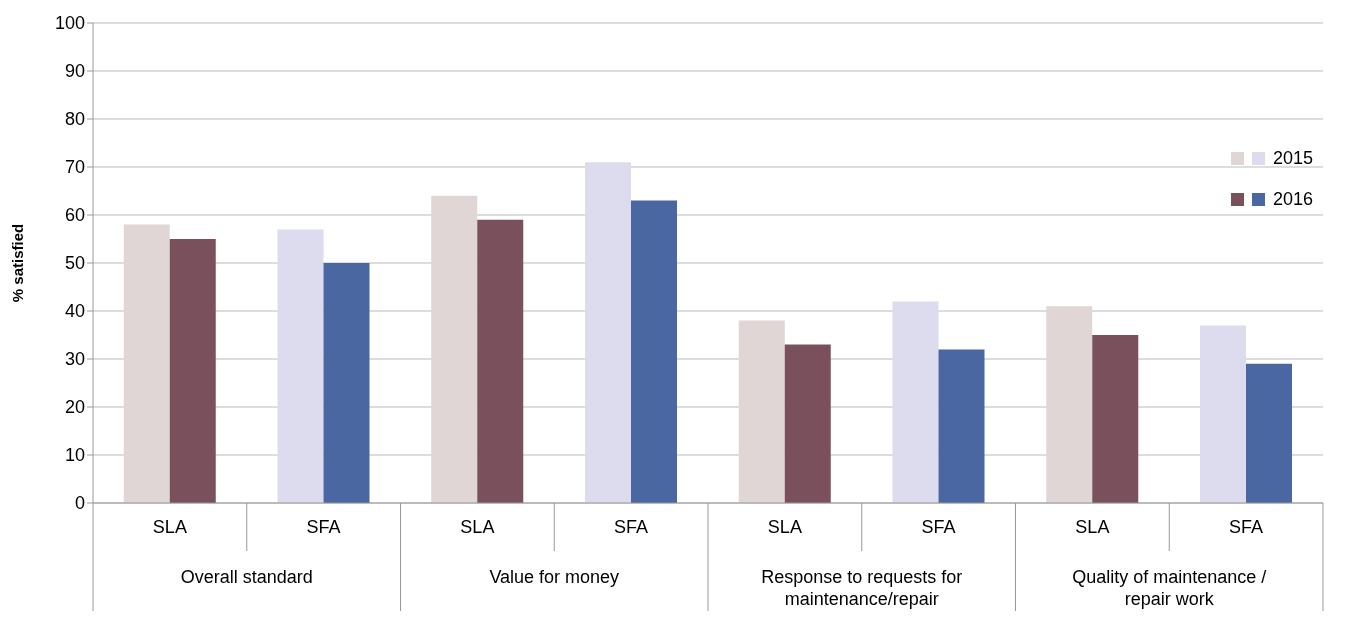  Describe the element at coordinates (74, 71) in the screenshot. I see `y-tick-label: 90` at that location.